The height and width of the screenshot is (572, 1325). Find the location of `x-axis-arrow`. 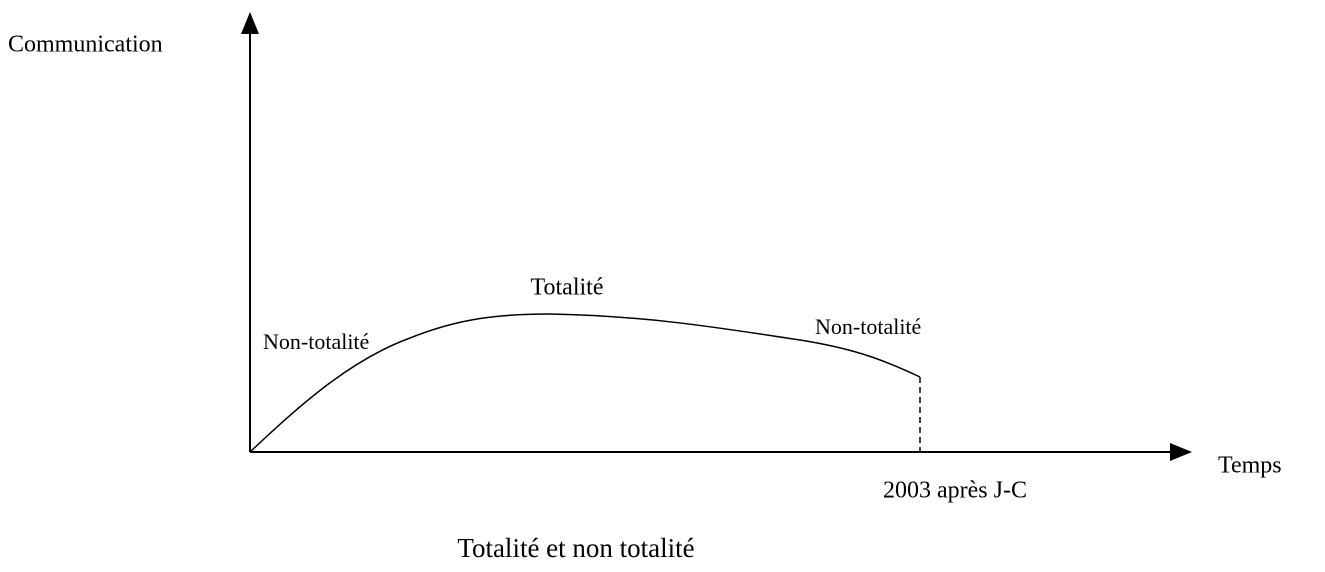

x-axis-arrow is located at coordinates (1181, 452).